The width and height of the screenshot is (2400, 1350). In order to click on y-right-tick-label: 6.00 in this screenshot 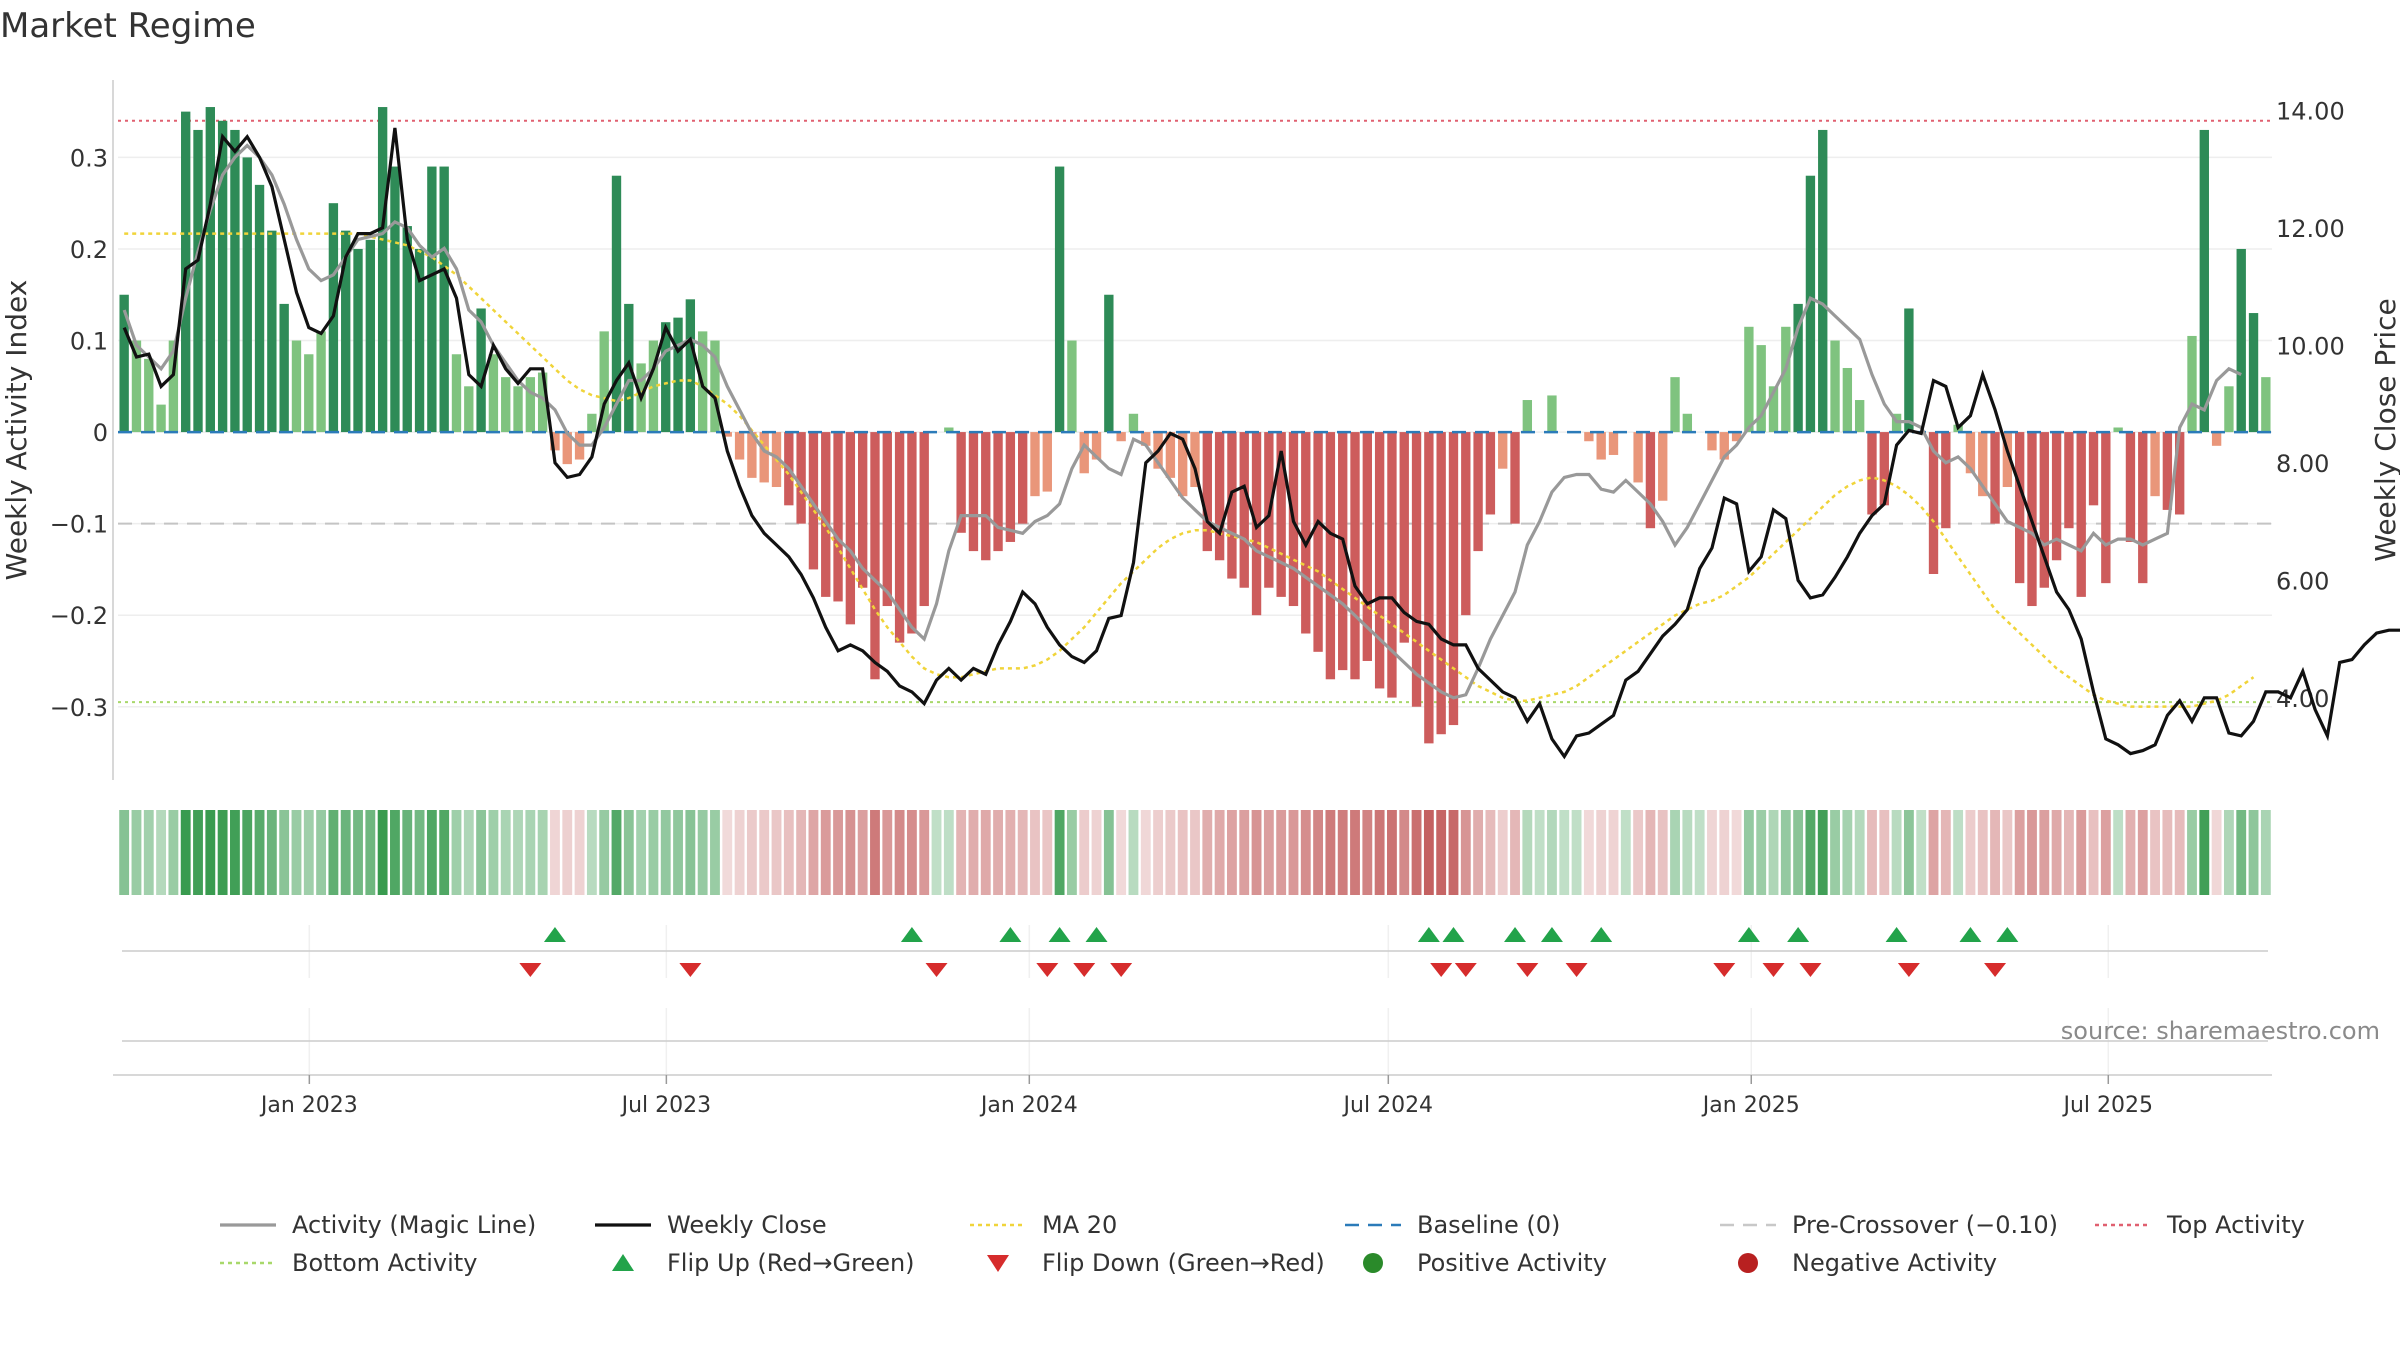, I will do `click(2302, 581)`.